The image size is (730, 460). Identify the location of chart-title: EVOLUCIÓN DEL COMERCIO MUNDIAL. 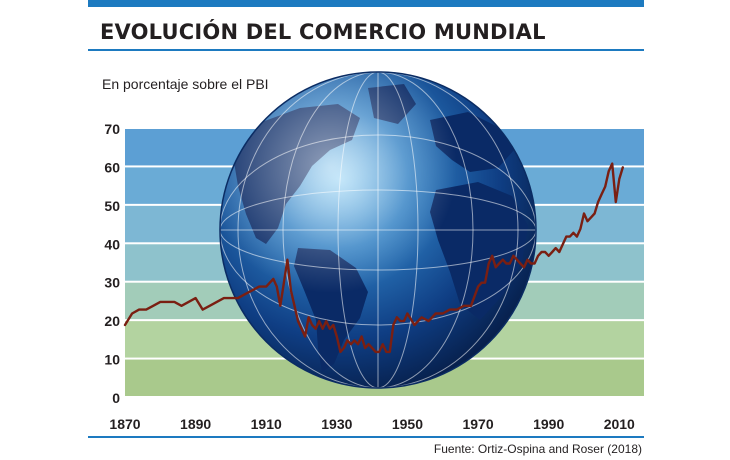
(323, 32).